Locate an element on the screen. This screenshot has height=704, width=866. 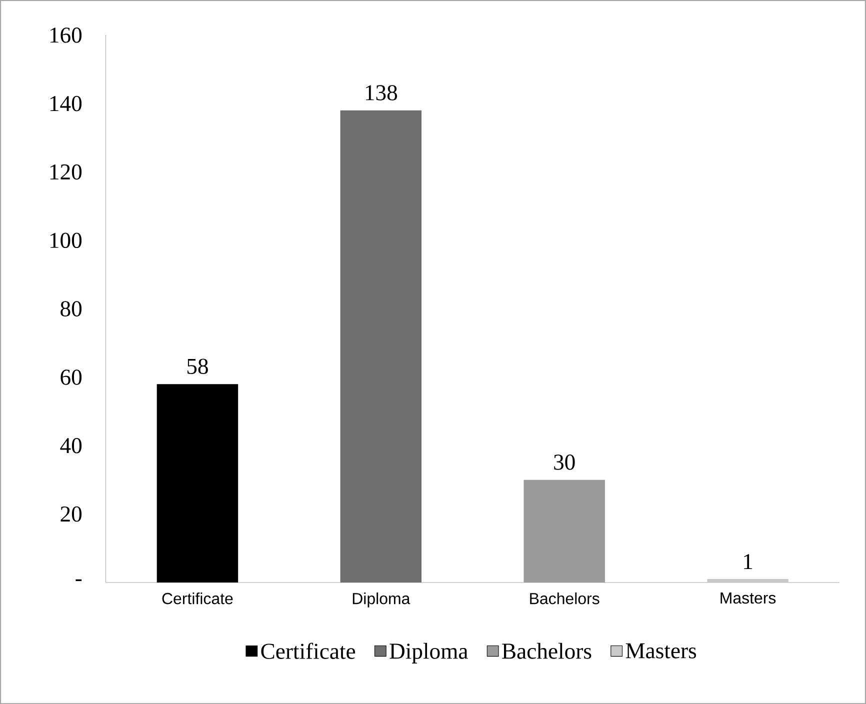
y-tick-label: - is located at coordinates (79, 580).